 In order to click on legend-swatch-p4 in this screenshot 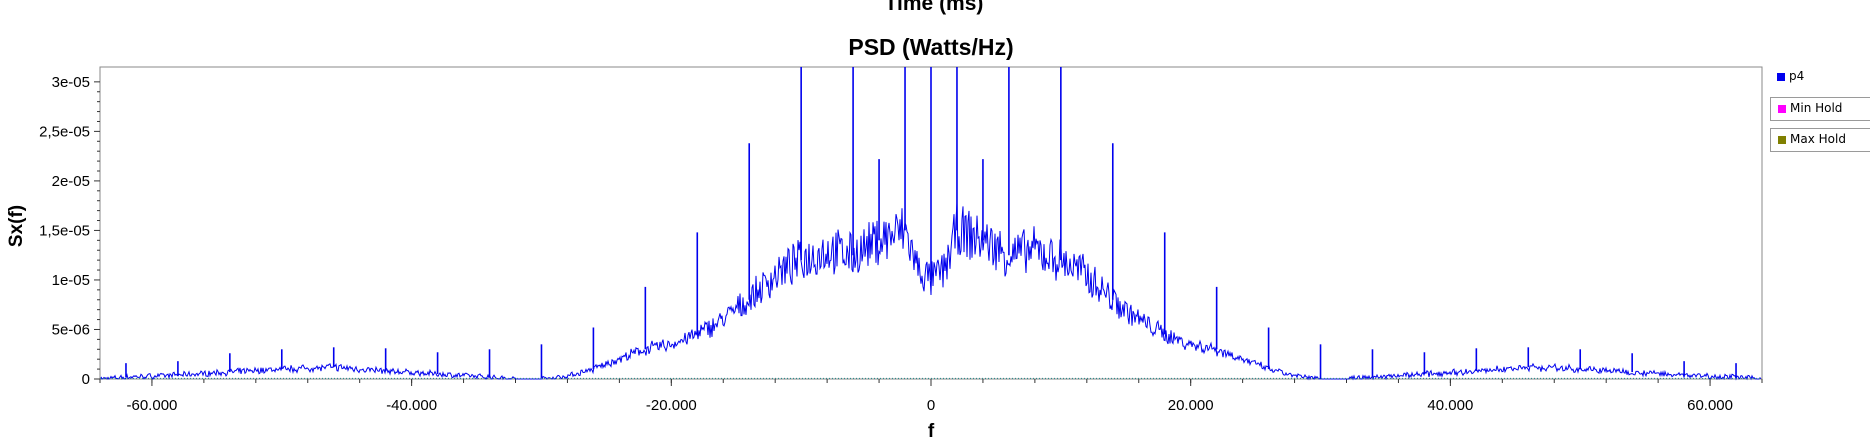, I will do `click(1781, 77)`.